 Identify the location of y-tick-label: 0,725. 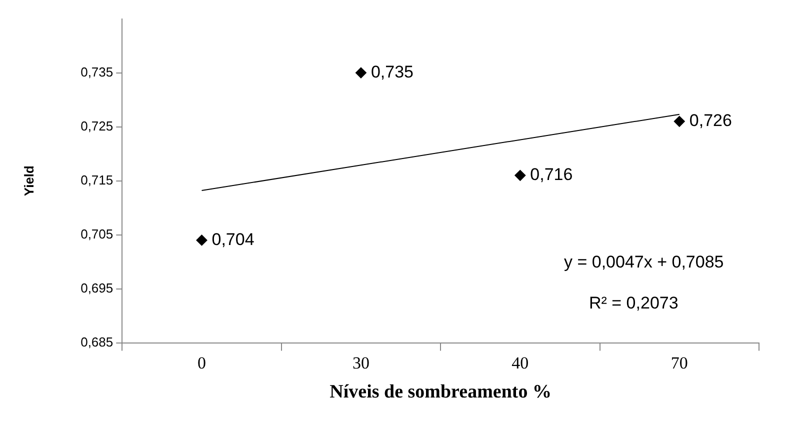
(97, 126).